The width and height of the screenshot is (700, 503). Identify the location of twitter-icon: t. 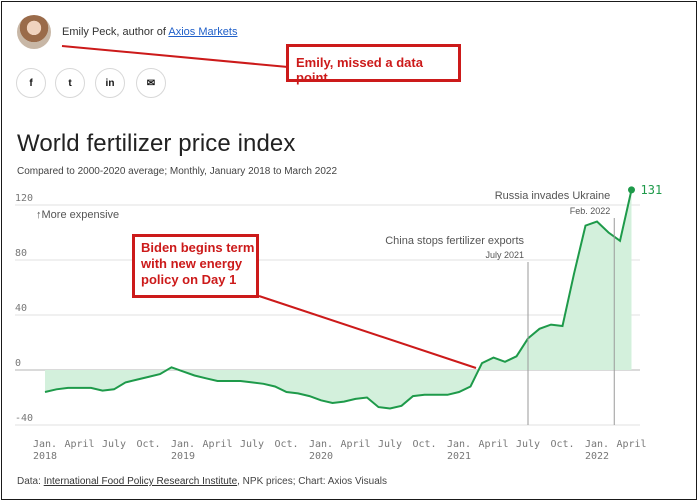
(70, 83).